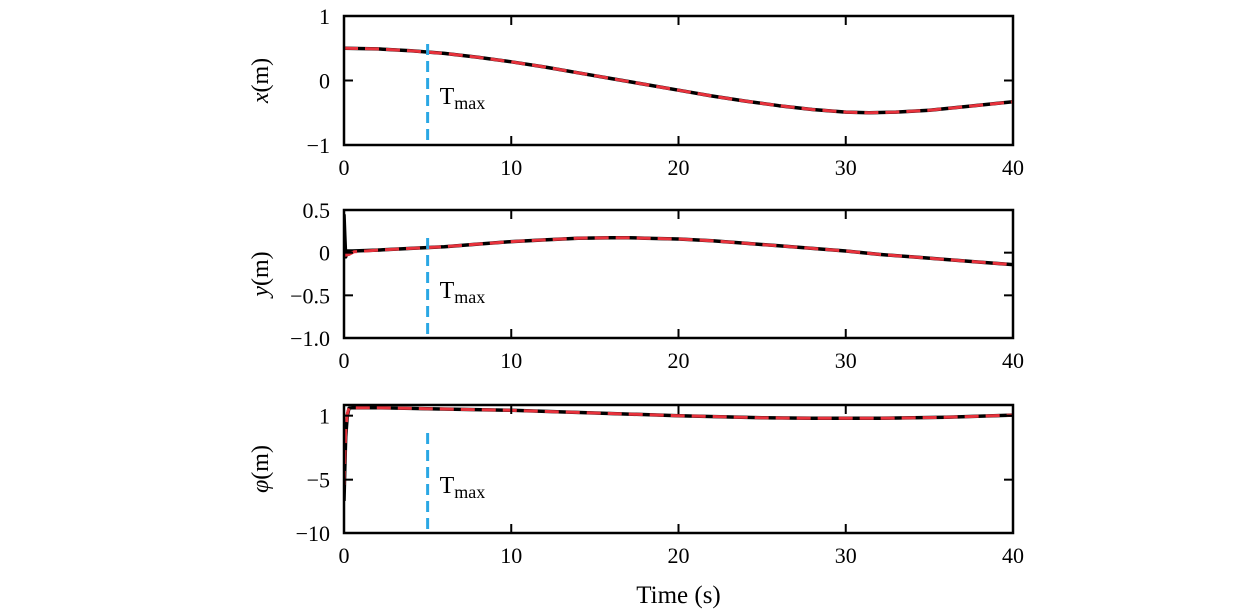  Describe the element at coordinates (310, 295) in the screenshot. I see `y-tick-label: −0.5` at that location.